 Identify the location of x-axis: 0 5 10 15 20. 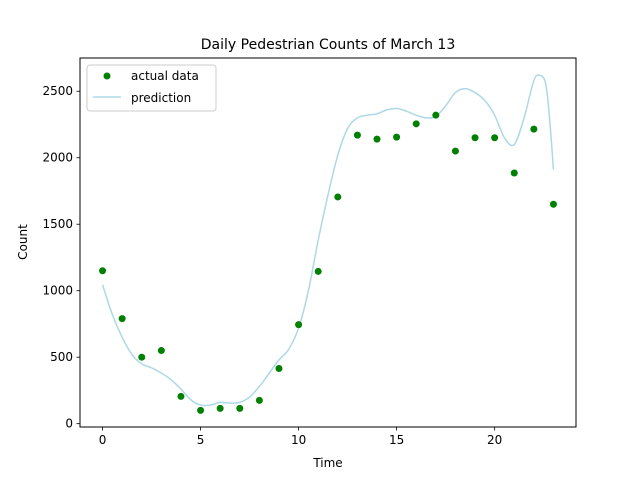
(300, 437).